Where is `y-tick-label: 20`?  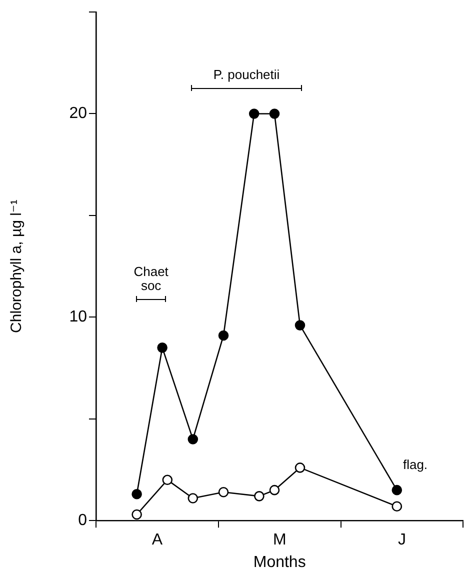 y-tick-label: 20 is located at coordinates (78, 113).